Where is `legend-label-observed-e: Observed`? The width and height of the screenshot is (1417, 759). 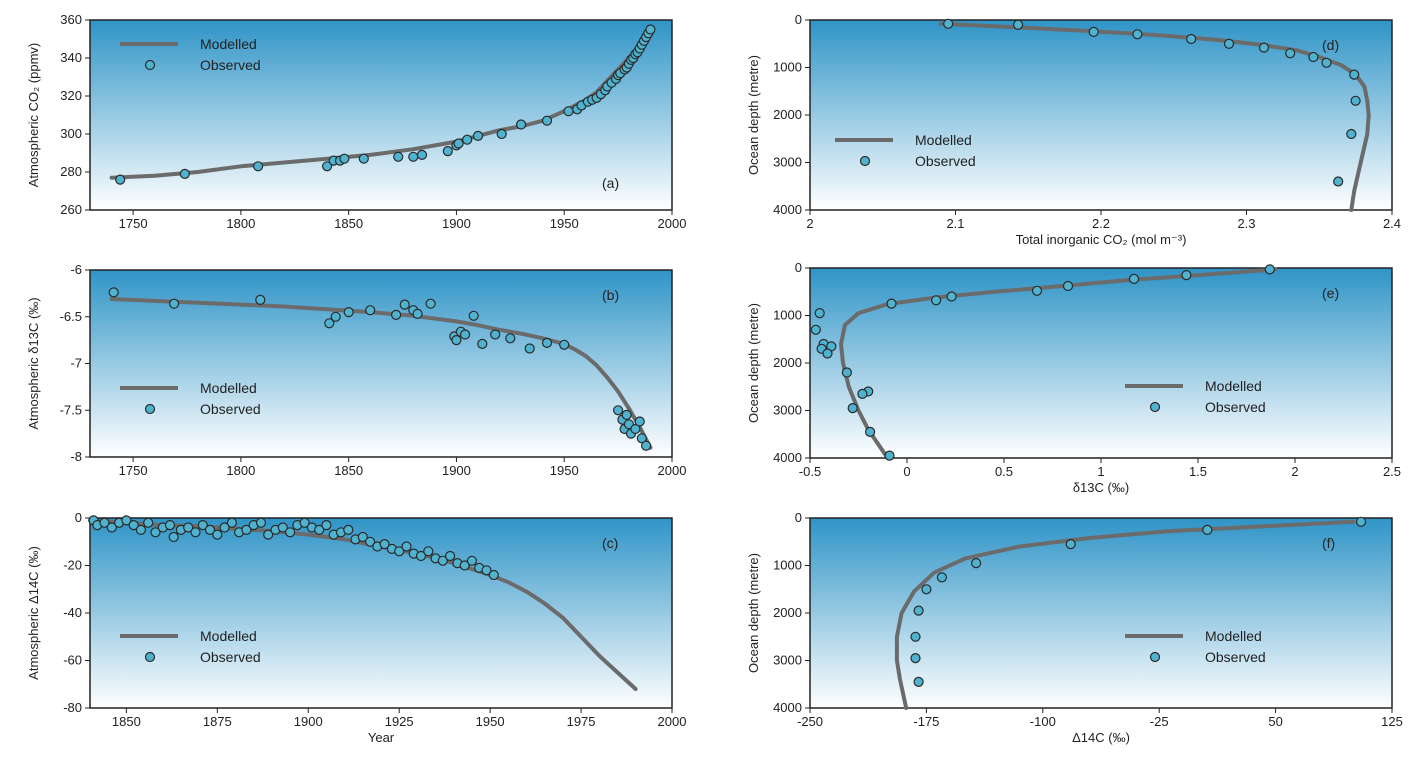 legend-label-observed-e: Observed is located at coordinates (1235, 407).